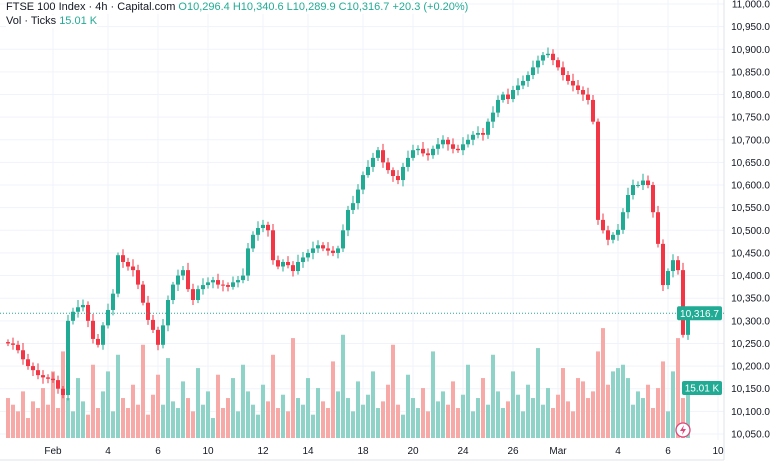 This screenshot has width=780, height=470. What do you see at coordinates (53, 451) in the screenshot?
I see `x-tick-label: Feb` at bounding box center [53, 451].